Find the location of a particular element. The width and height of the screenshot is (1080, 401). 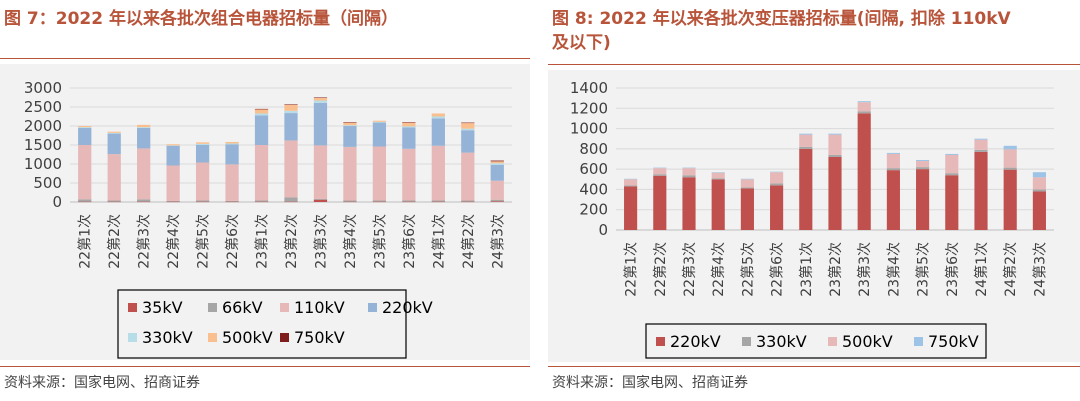

legend-swatch-330kV is located at coordinates (132, 337).